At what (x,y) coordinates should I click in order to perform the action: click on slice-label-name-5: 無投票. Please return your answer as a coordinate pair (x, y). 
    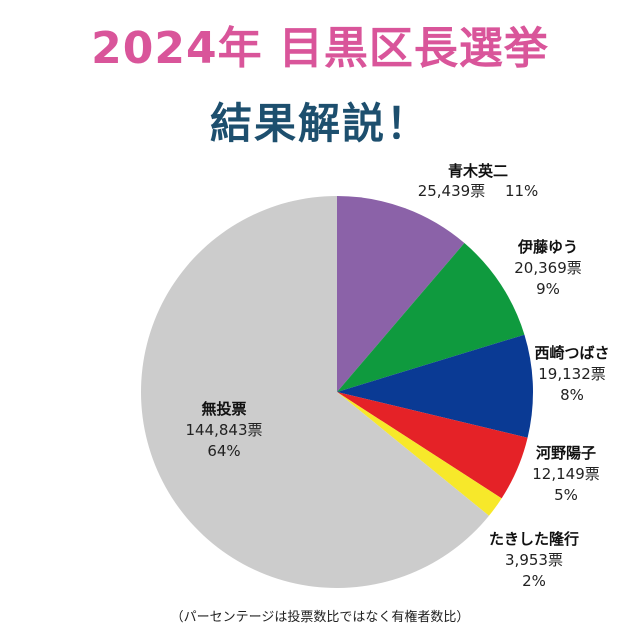
    Looking at the image, I should click on (223, 409).